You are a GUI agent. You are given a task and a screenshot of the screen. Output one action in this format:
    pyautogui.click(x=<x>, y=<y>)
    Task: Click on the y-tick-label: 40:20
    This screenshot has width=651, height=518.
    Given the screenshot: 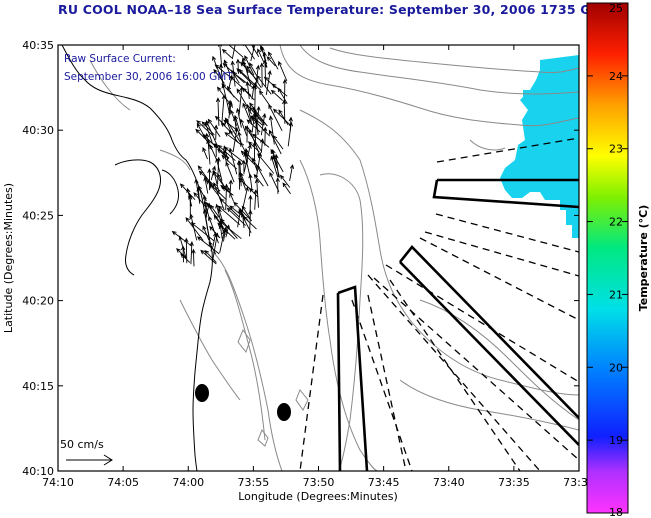 What is the action you would take?
    pyautogui.click(x=38, y=301)
    